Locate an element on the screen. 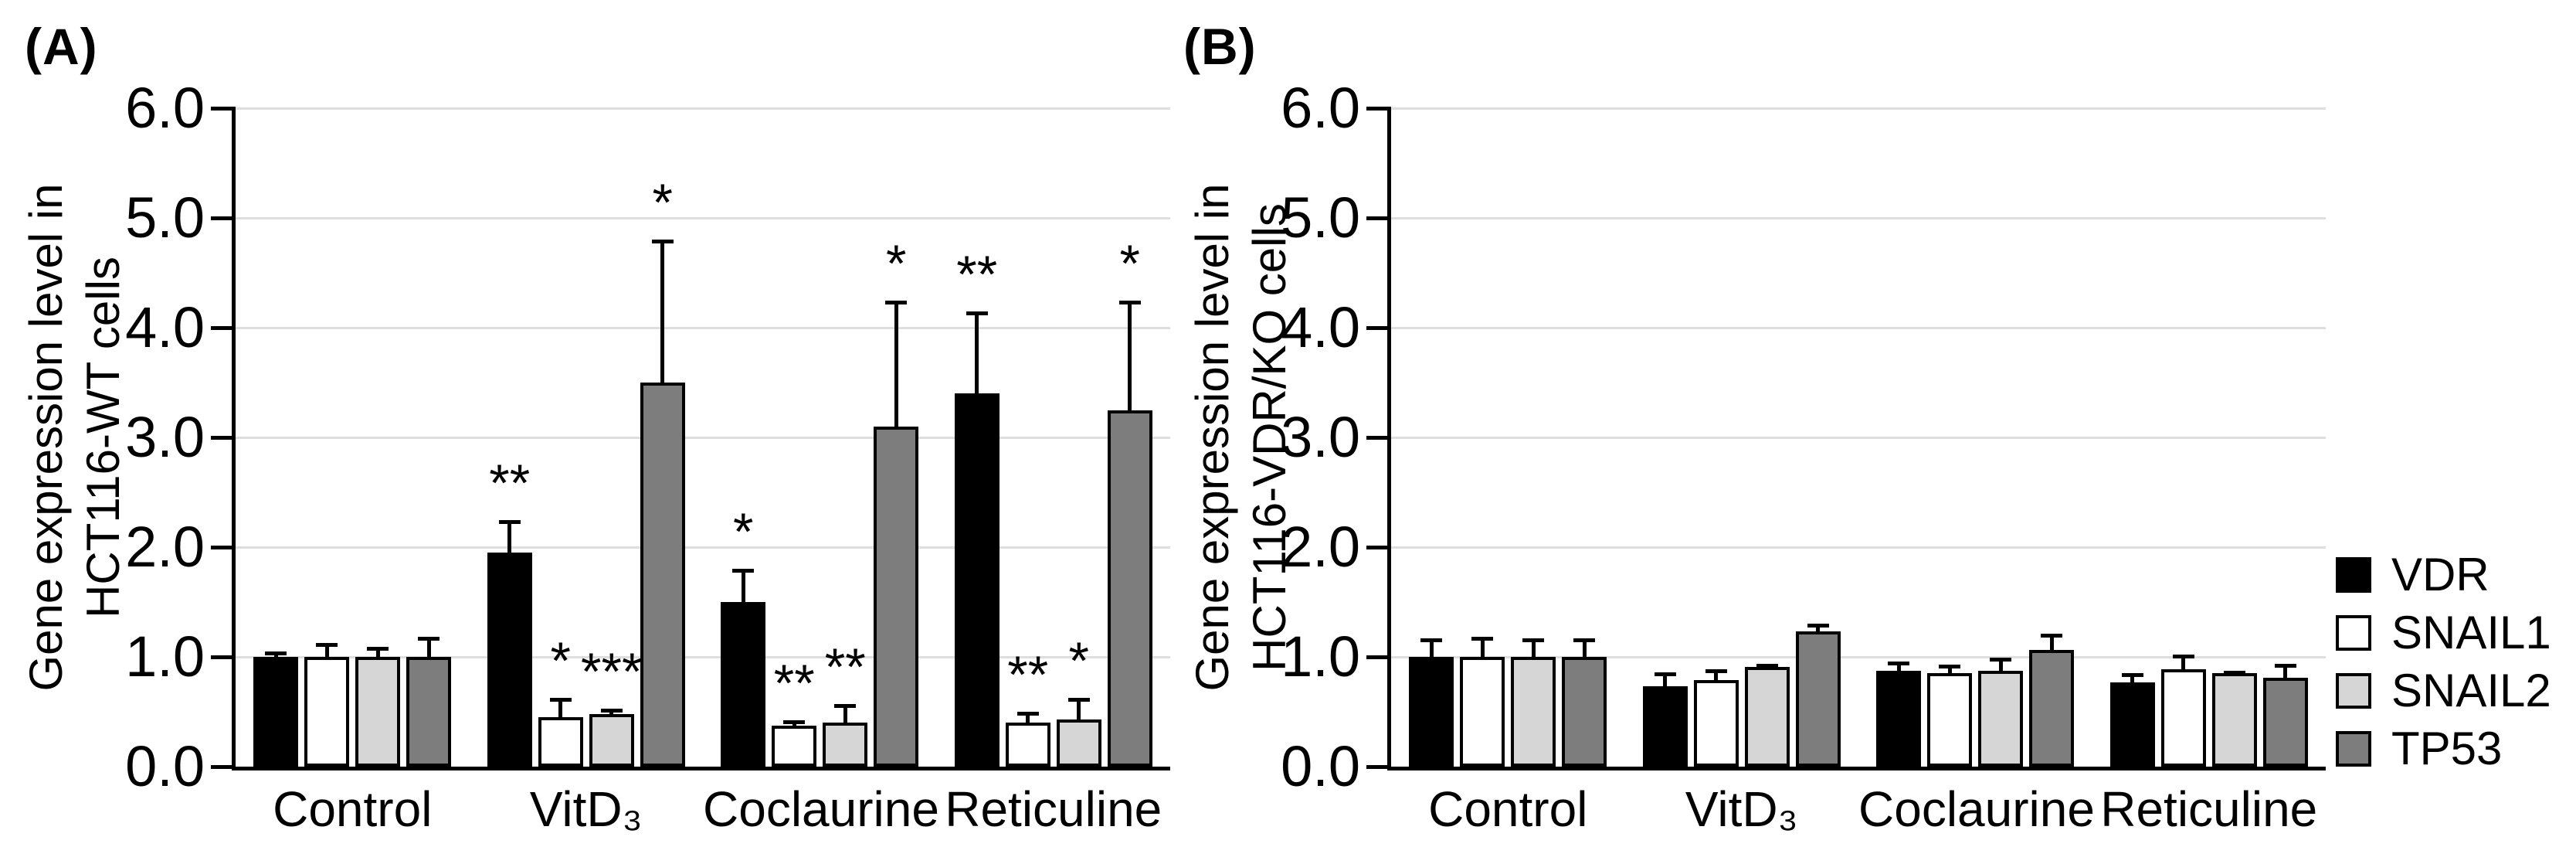 The height and width of the screenshot is (847, 2576). y-tick-label: 1.0 is located at coordinates (165, 656).